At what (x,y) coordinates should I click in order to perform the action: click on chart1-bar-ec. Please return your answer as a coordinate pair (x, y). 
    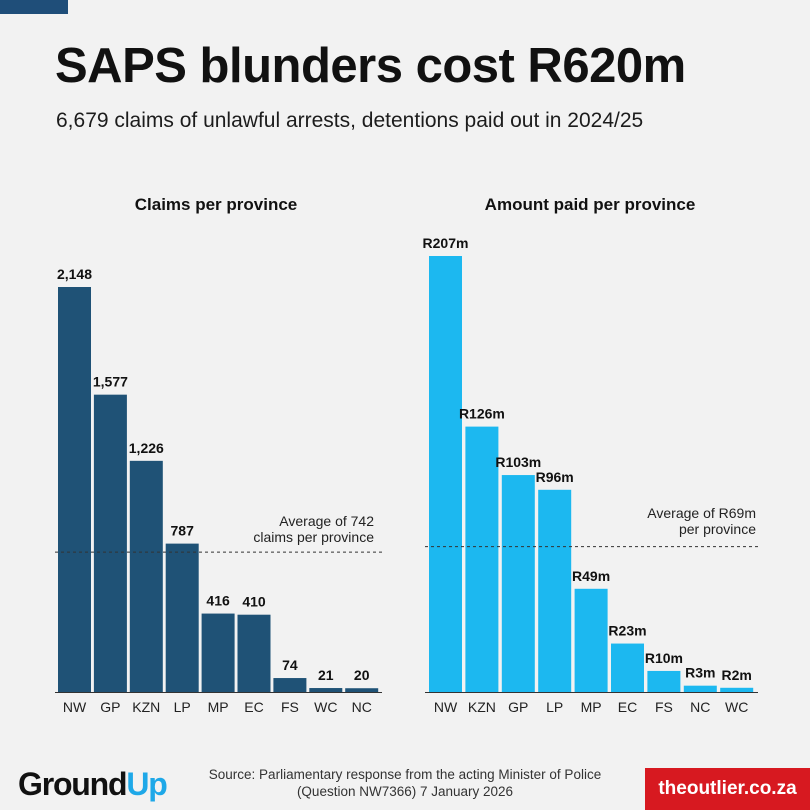
    Looking at the image, I should click on (254, 653).